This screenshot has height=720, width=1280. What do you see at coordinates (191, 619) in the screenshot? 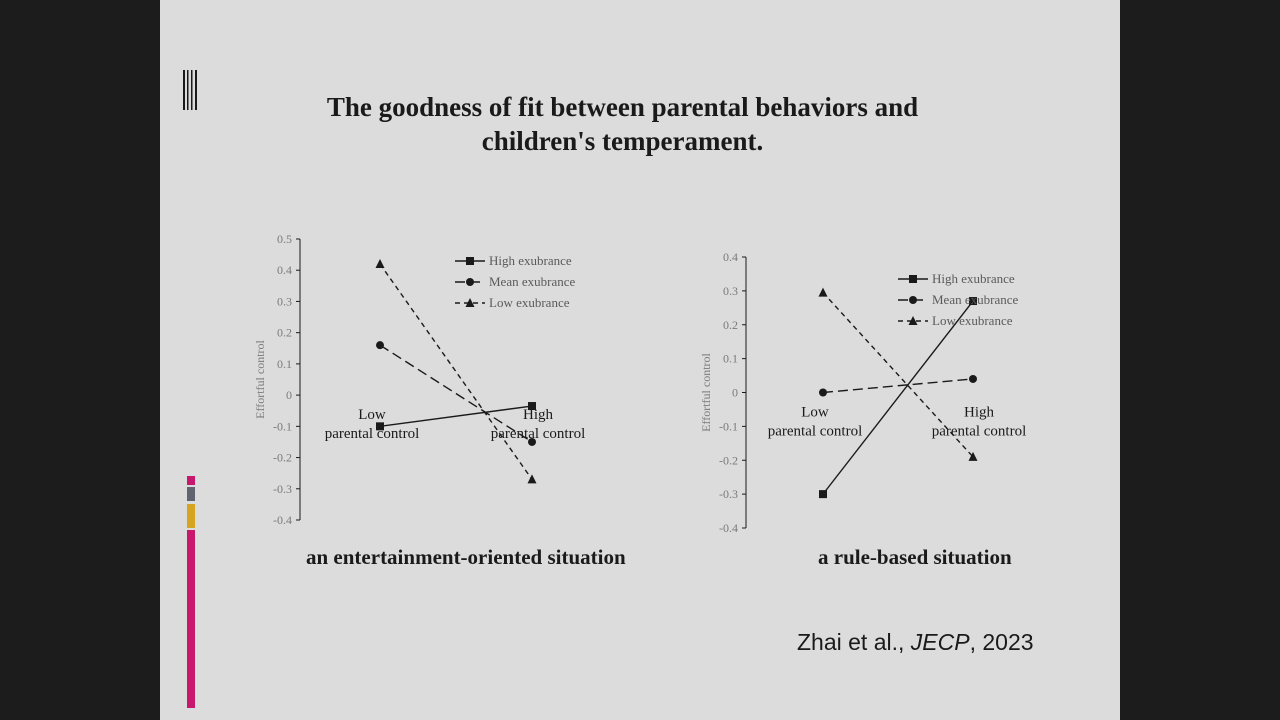
I see `accent-magenta` at bounding box center [191, 619].